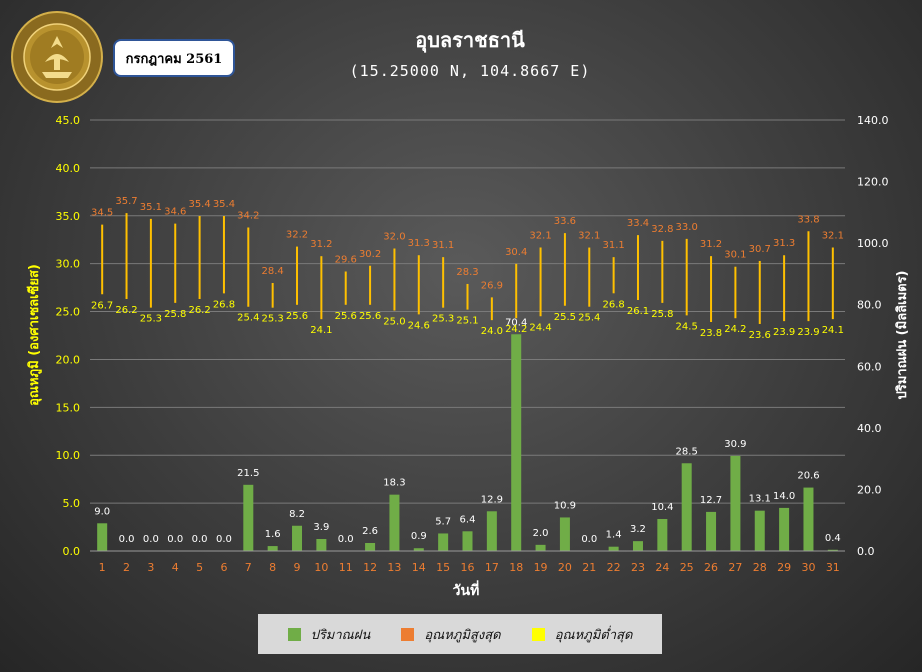  I want to click on rainfall-data-label: 6.4, so click(468, 519).